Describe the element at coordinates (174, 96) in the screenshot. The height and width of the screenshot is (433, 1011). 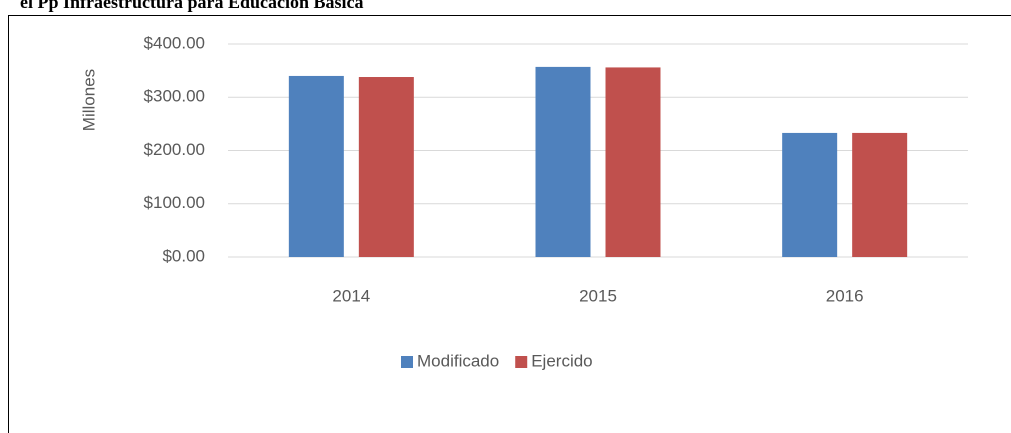
I see `y-tick-label: $300.00` at that location.